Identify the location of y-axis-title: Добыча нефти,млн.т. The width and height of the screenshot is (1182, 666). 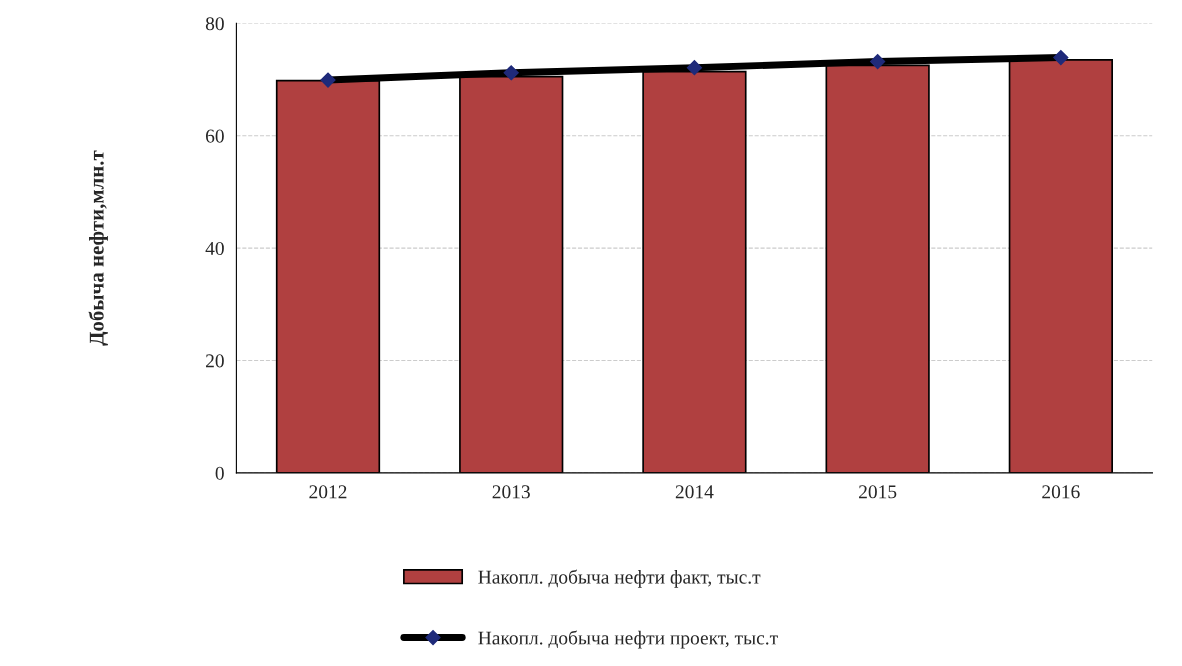
(98, 248).